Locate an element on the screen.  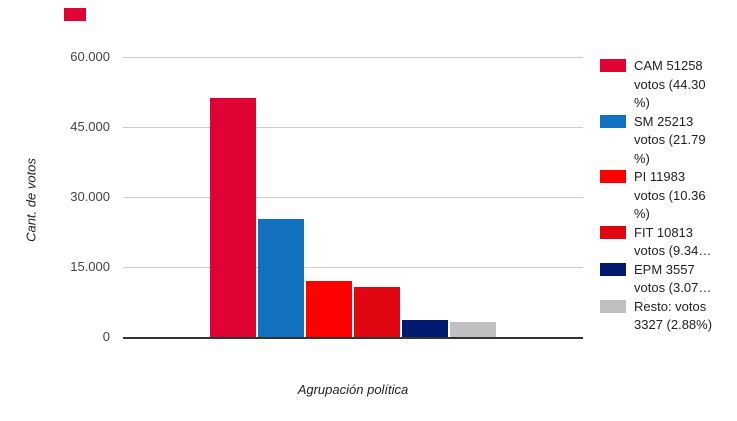
y-tick-label-60000: 60.000 is located at coordinates (90, 56).